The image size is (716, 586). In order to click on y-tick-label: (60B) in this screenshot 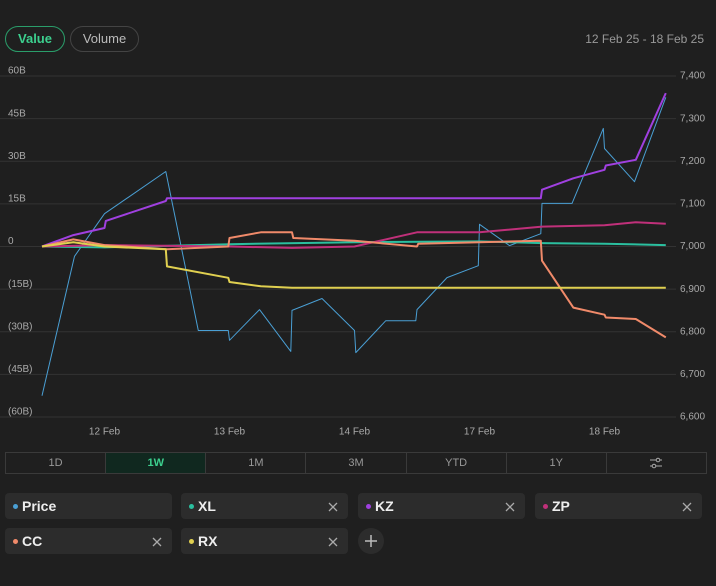, I will do `click(20, 412)`.